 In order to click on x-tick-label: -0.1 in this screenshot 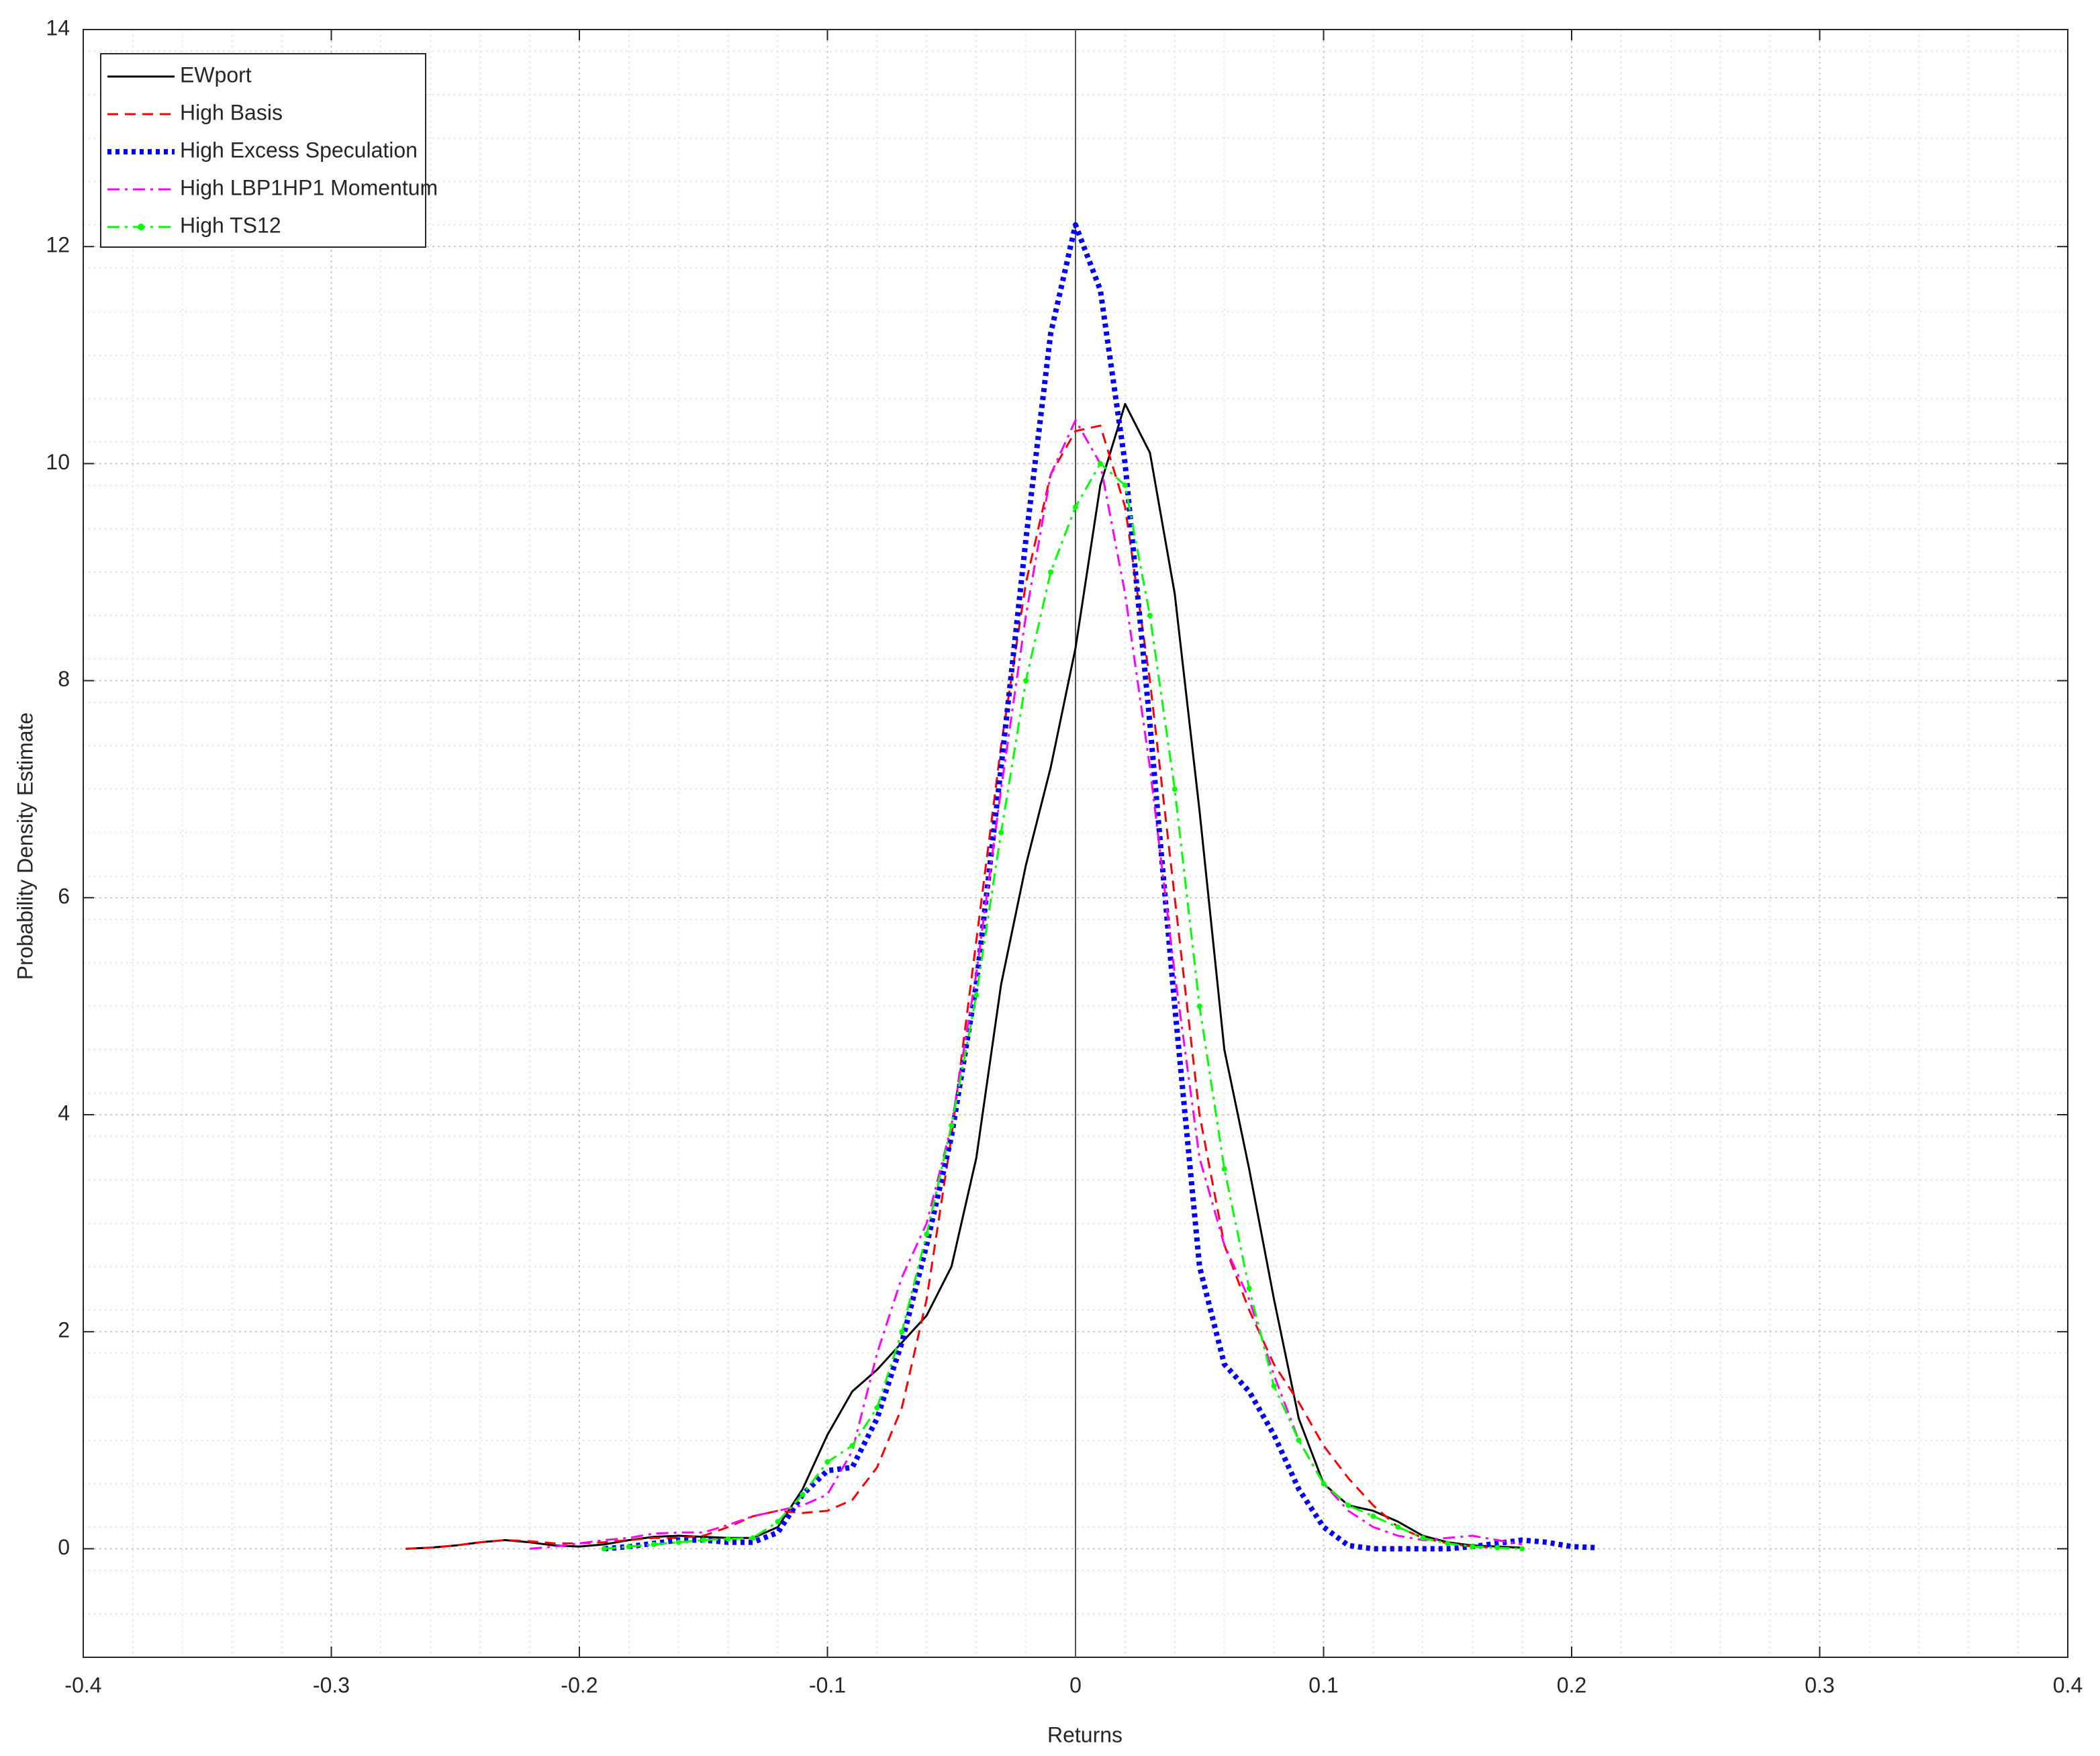, I will do `click(827, 1685)`.